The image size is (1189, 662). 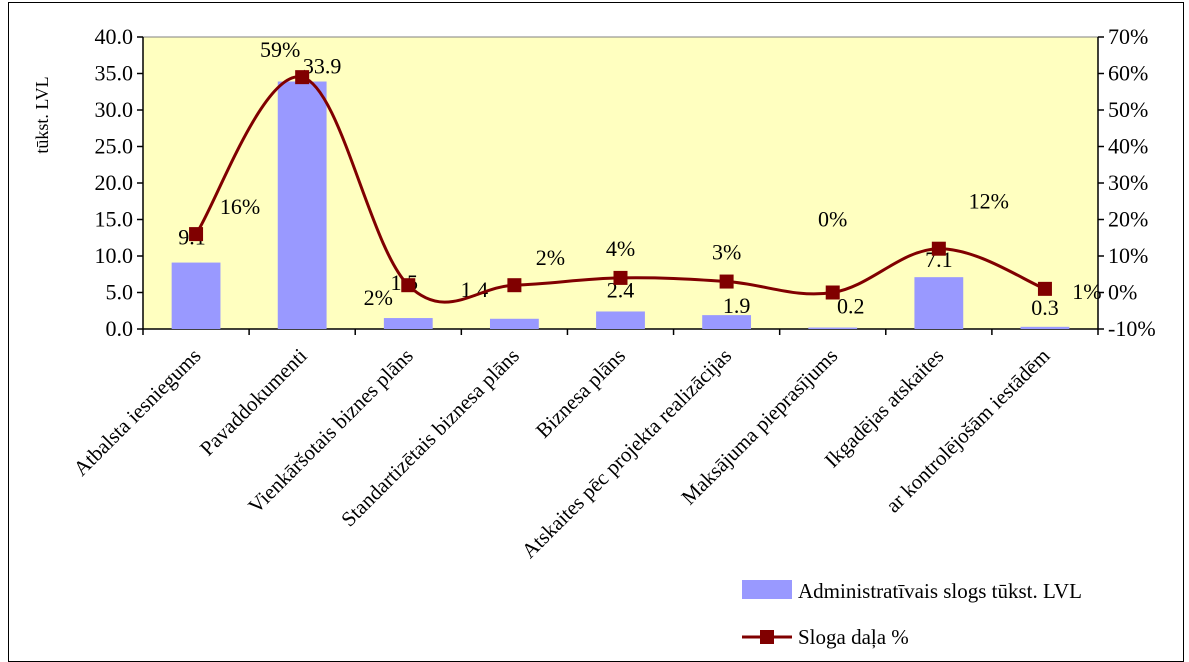 What do you see at coordinates (114, 36) in the screenshot?
I see `left-tick-label: 40.0` at bounding box center [114, 36].